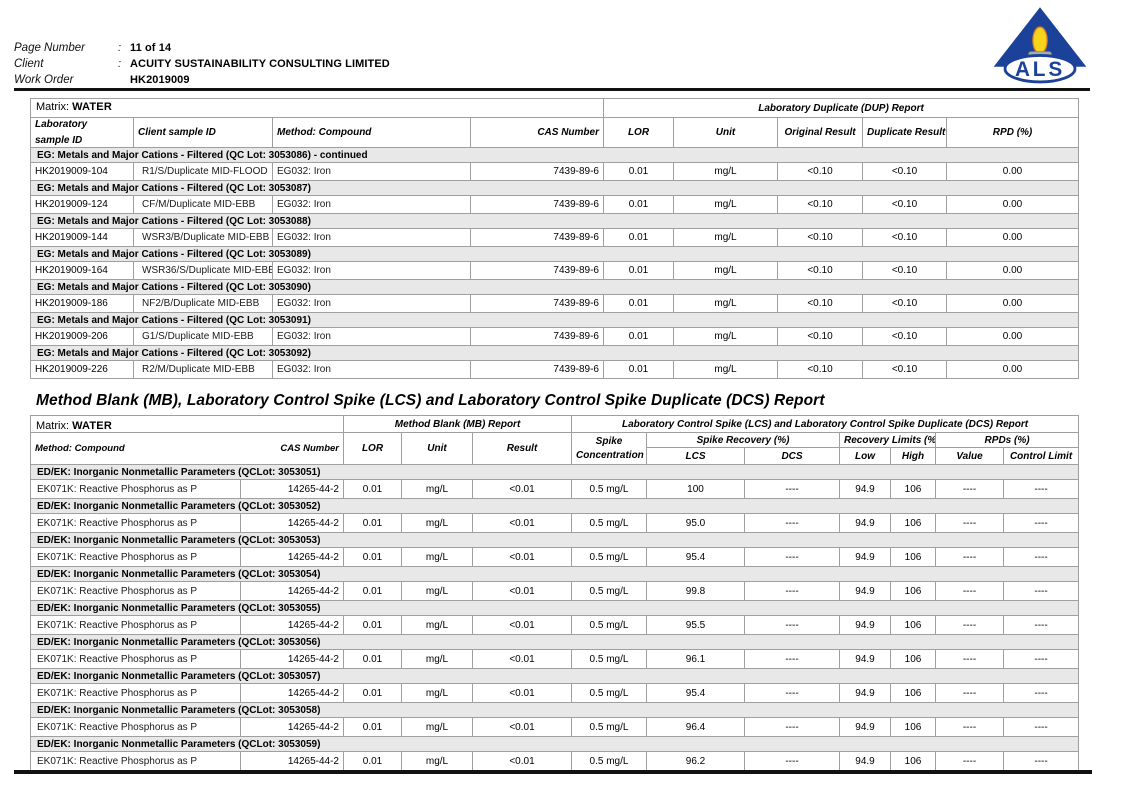 This screenshot has width=1122, height=794. I want to click on dup-header-spacer, so click(317, 108).